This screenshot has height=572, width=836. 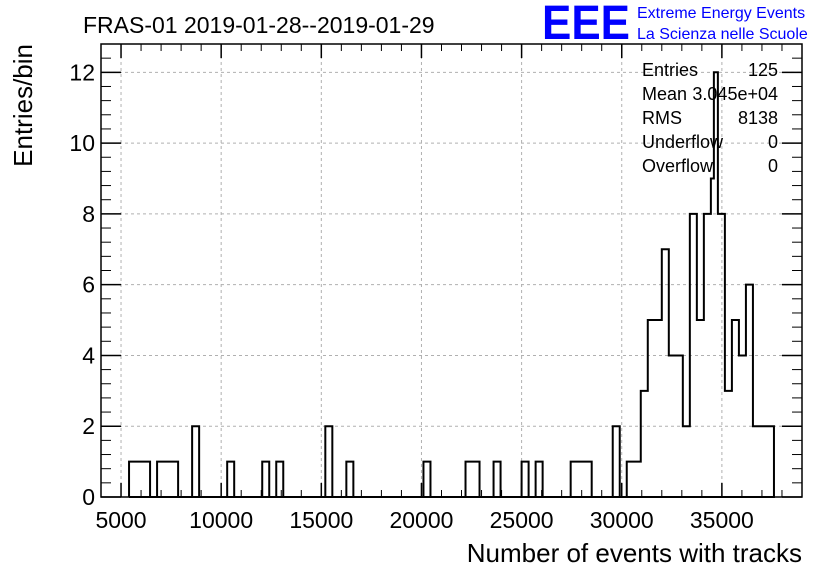 I want to click on stats-value: 125, so click(x=763, y=70).